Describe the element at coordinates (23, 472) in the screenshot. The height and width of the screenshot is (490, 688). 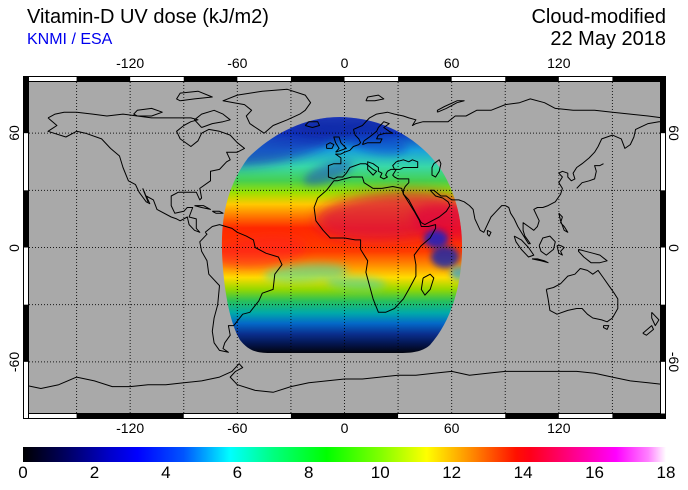
I see `colorbar-tick-label: 0` at that location.